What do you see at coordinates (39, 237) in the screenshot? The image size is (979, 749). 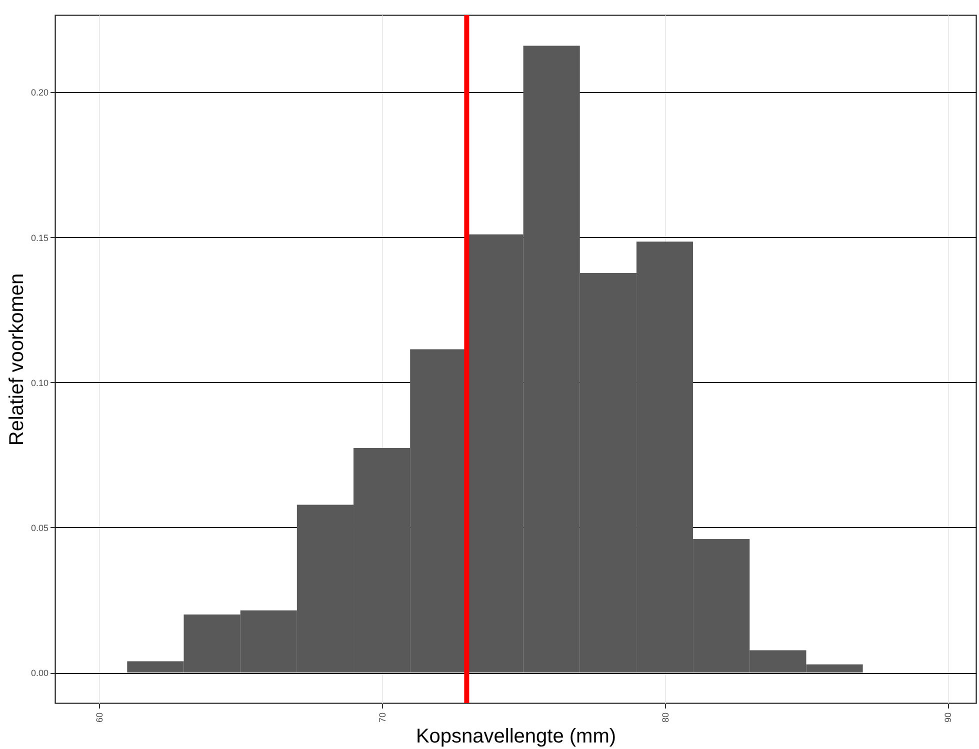 I see `y-tick-label: 0.15` at bounding box center [39, 237].